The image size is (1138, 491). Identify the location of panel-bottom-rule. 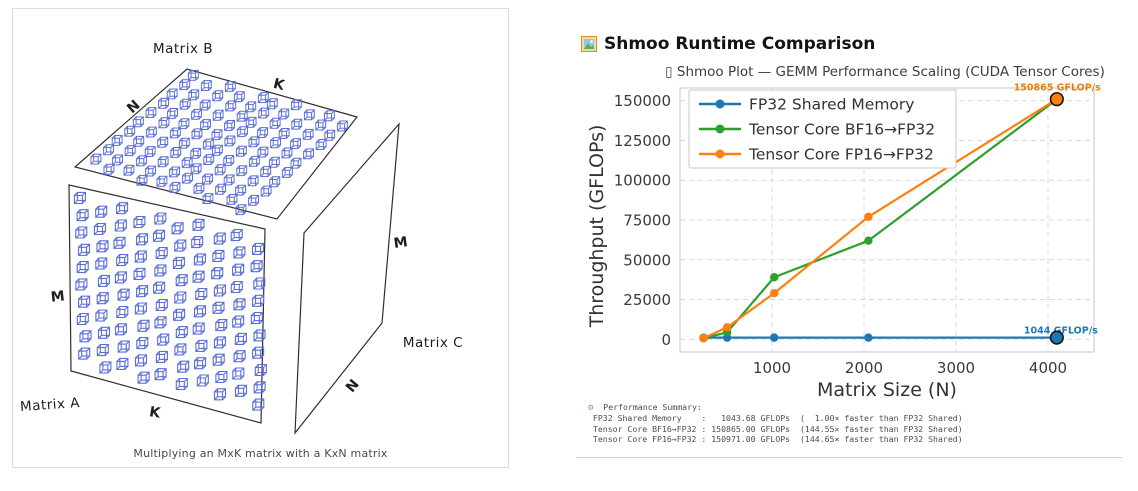
(849, 457).